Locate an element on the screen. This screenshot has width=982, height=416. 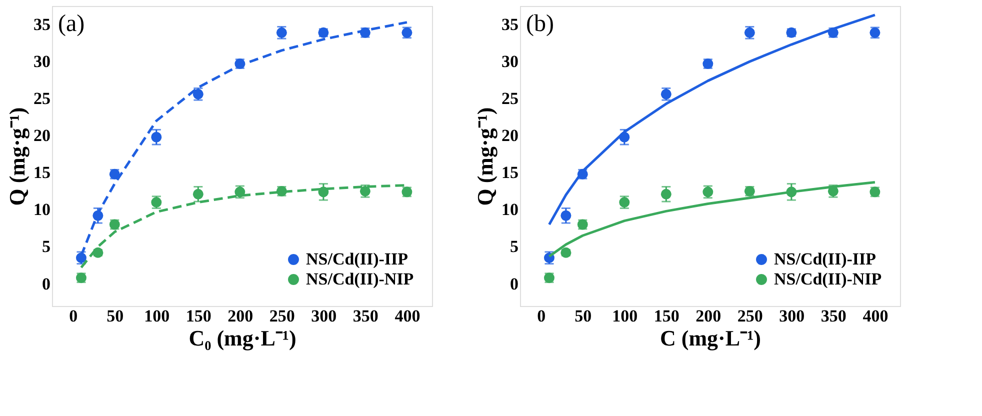
annotation: (a) is located at coordinates (71, 24).